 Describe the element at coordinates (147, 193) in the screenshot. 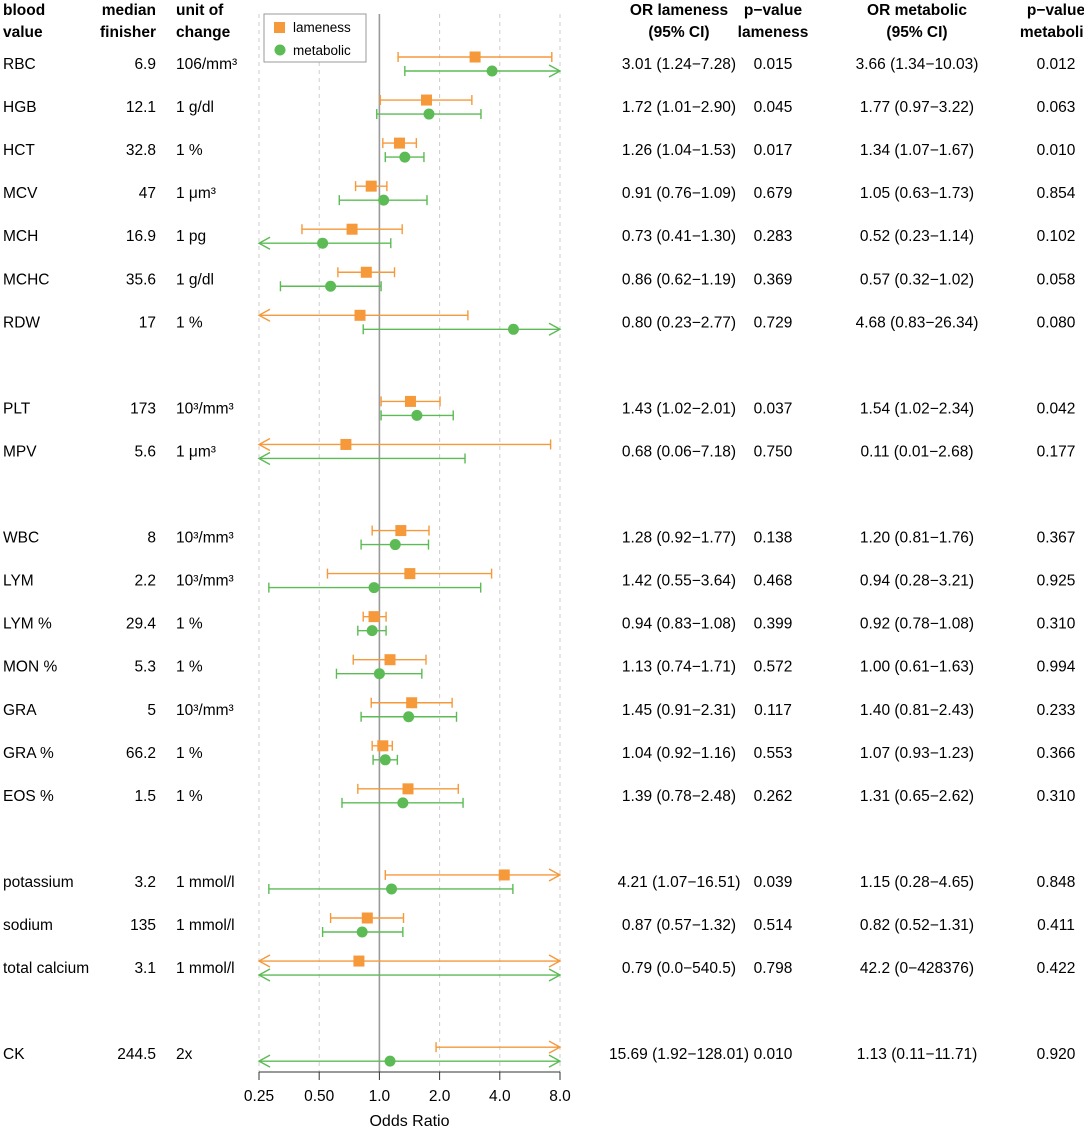

I see `median-finisher: 47` at that location.